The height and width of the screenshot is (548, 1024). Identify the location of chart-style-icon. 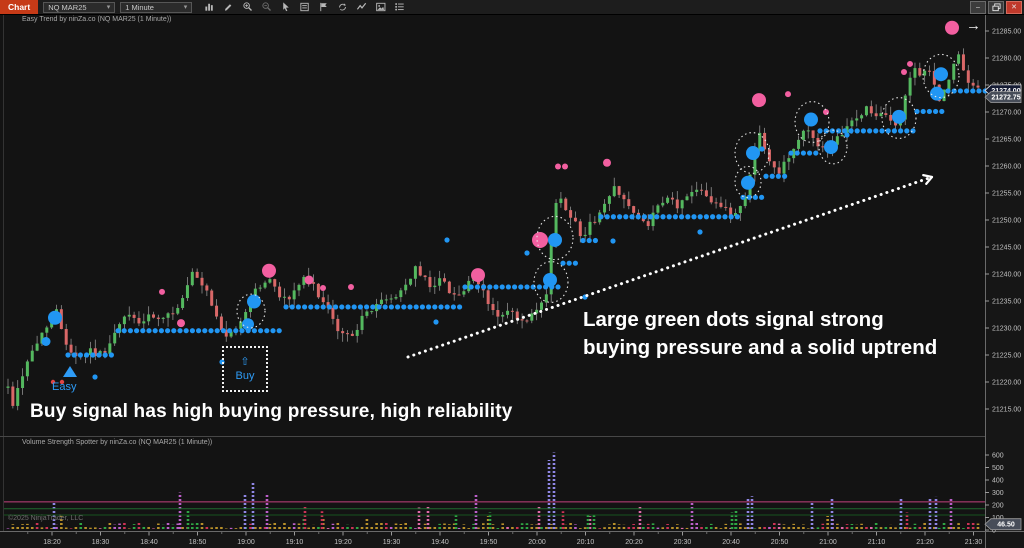
(210, 7).